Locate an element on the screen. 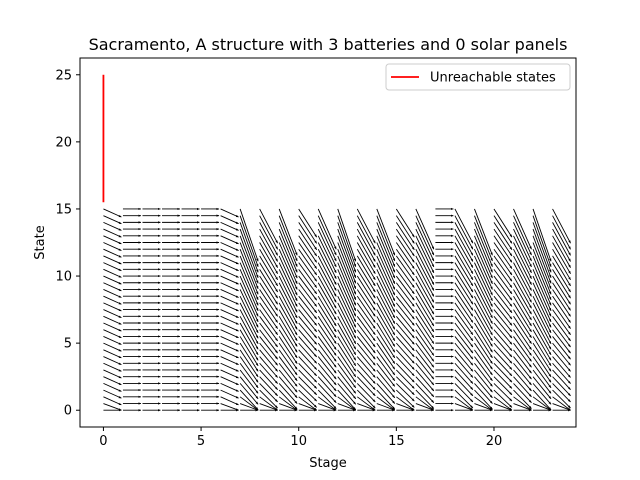  legend-box is located at coordinates (478, 77).